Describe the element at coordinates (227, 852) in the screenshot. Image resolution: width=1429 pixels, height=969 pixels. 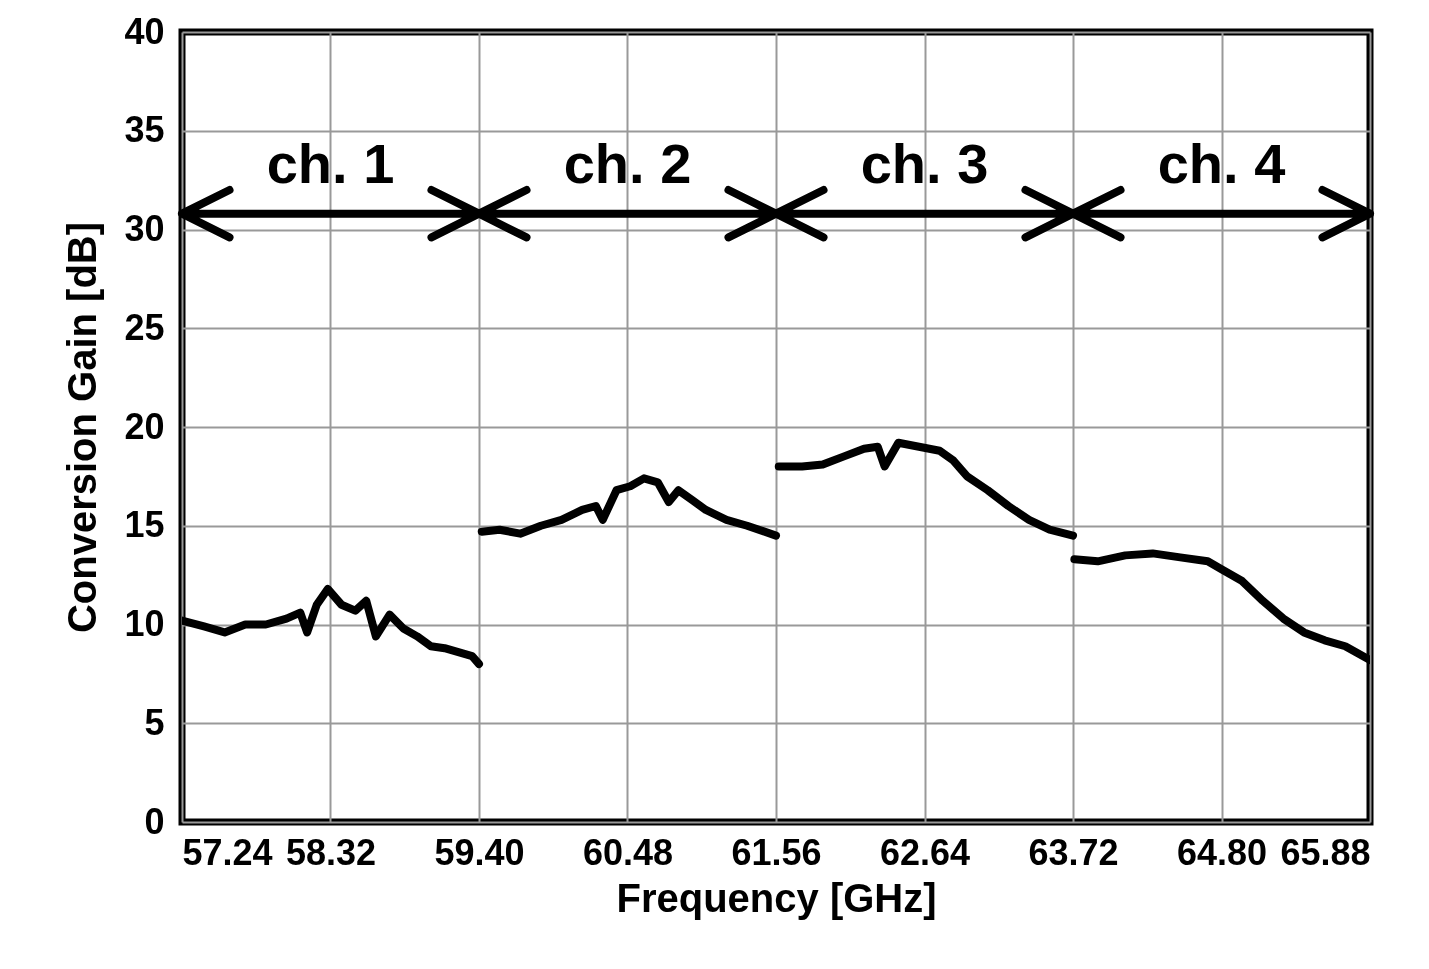
I see `x-tick-label: 57.24` at that location.